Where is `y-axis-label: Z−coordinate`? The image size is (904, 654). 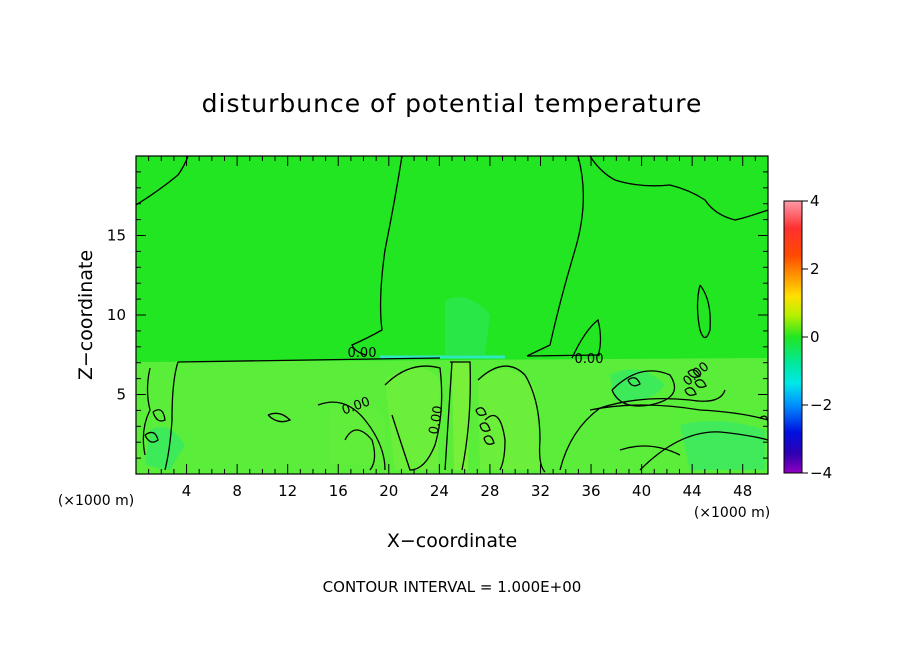 y-axis-label: Z−coordinate is located at coordinates (86, 315).